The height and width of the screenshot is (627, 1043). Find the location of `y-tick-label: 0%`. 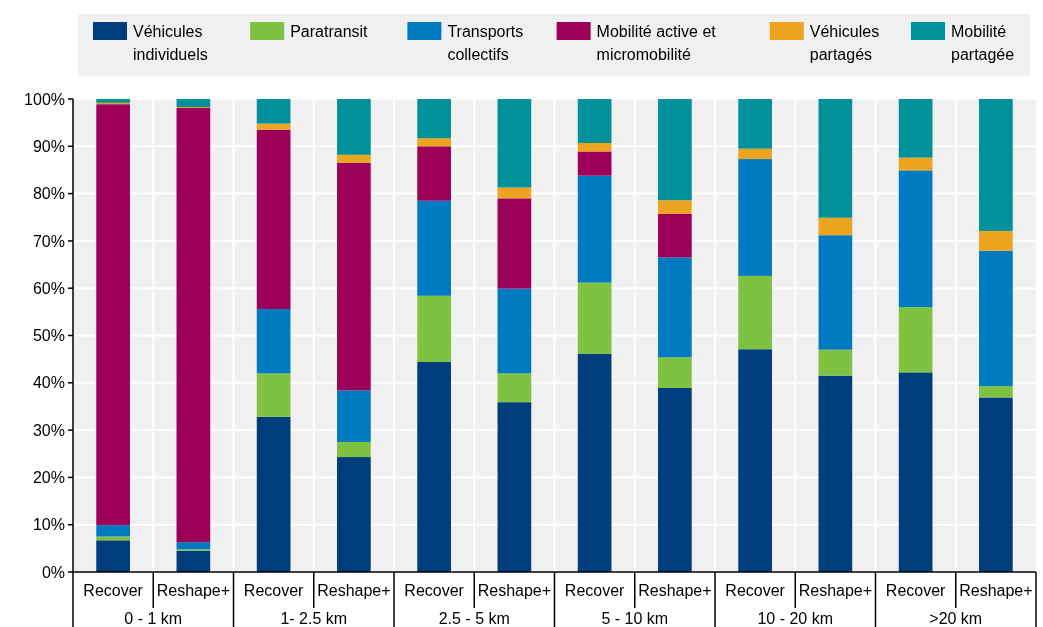

y-tick-label: 0% is located at coordinates (53, 572).